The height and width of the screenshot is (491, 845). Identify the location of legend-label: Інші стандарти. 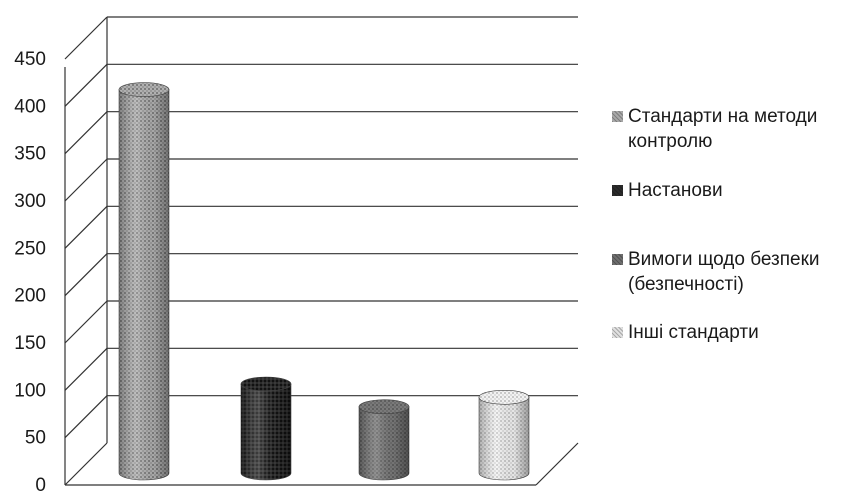
(693, 332).